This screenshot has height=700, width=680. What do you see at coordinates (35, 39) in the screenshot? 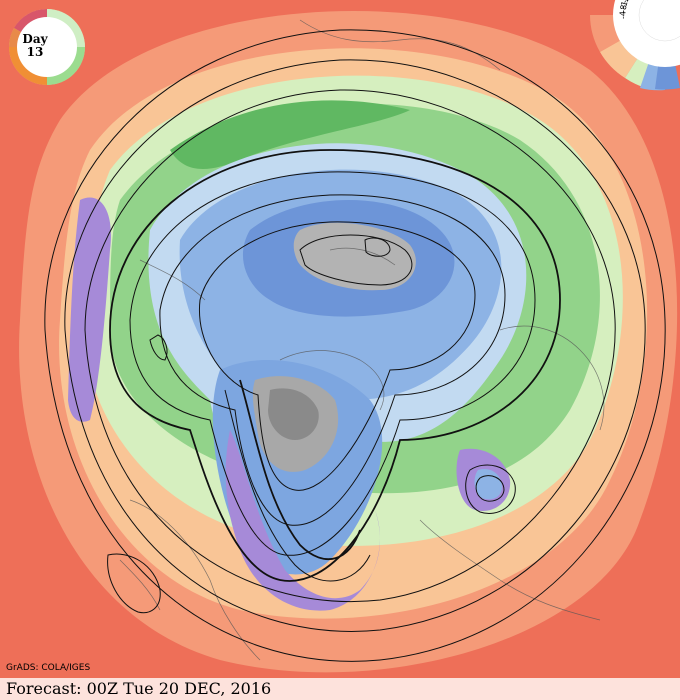
I see `day-word: Day` at bounding box center [35, 39].